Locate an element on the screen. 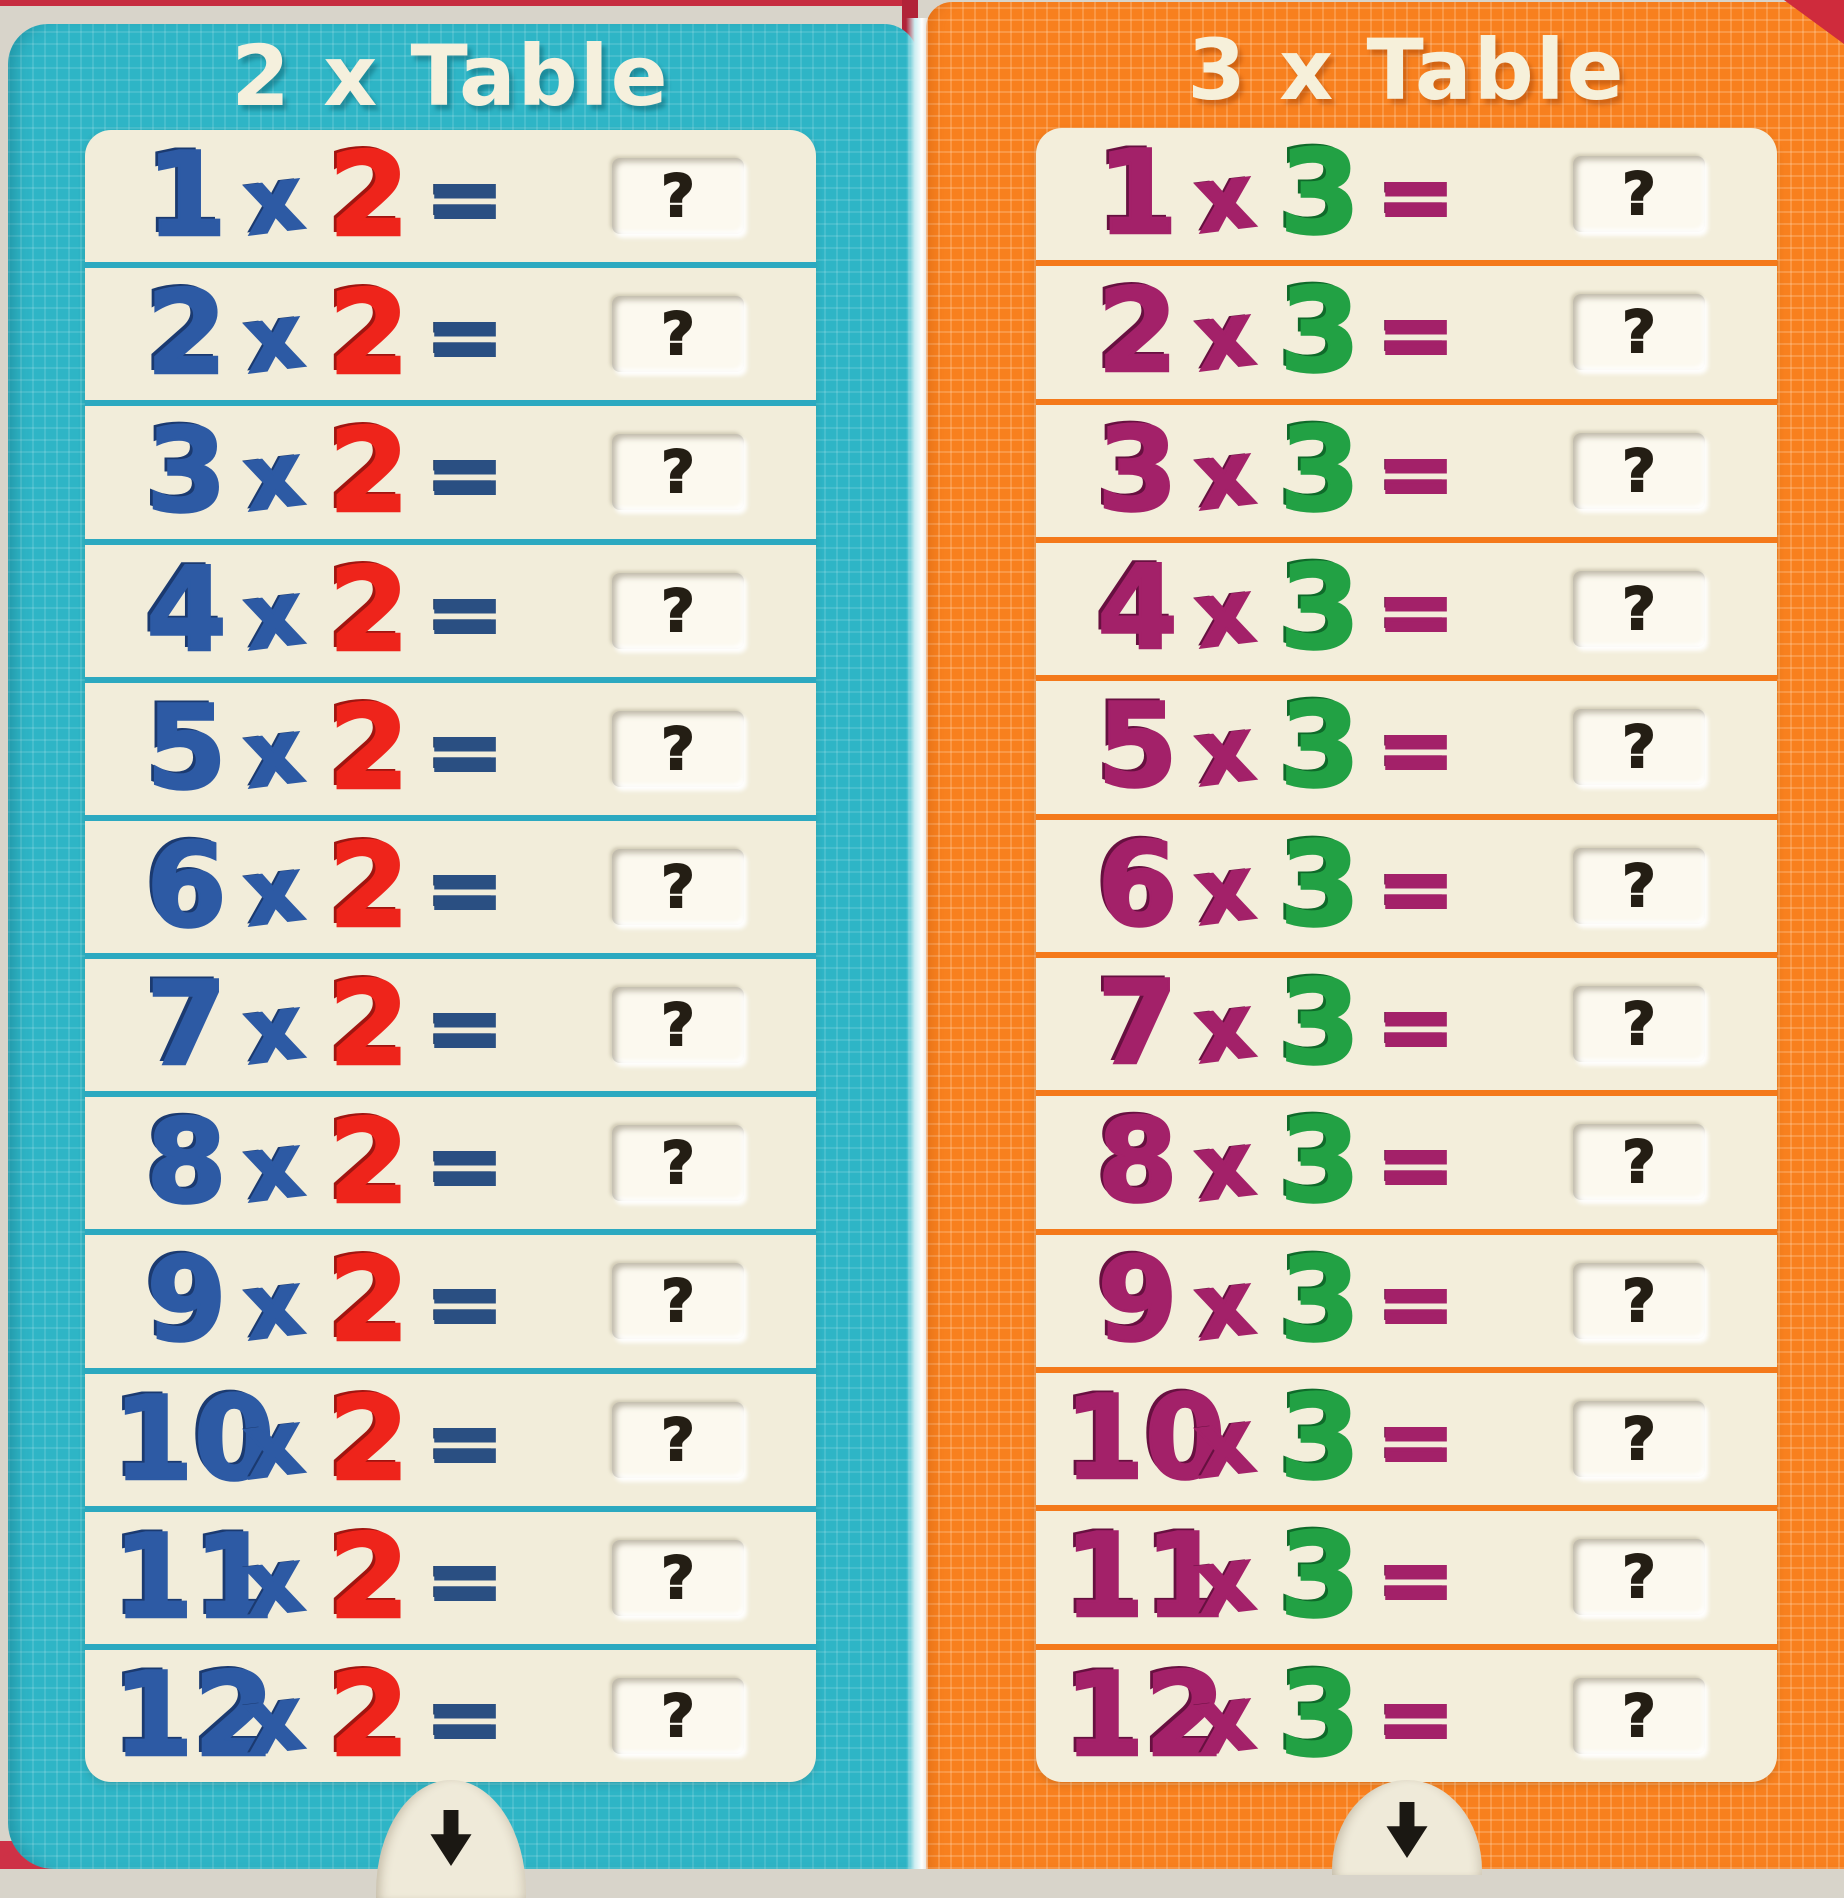 This screenshot has height=1898, width=1844. page-edge-highlight is located at coordinates (917, 943).